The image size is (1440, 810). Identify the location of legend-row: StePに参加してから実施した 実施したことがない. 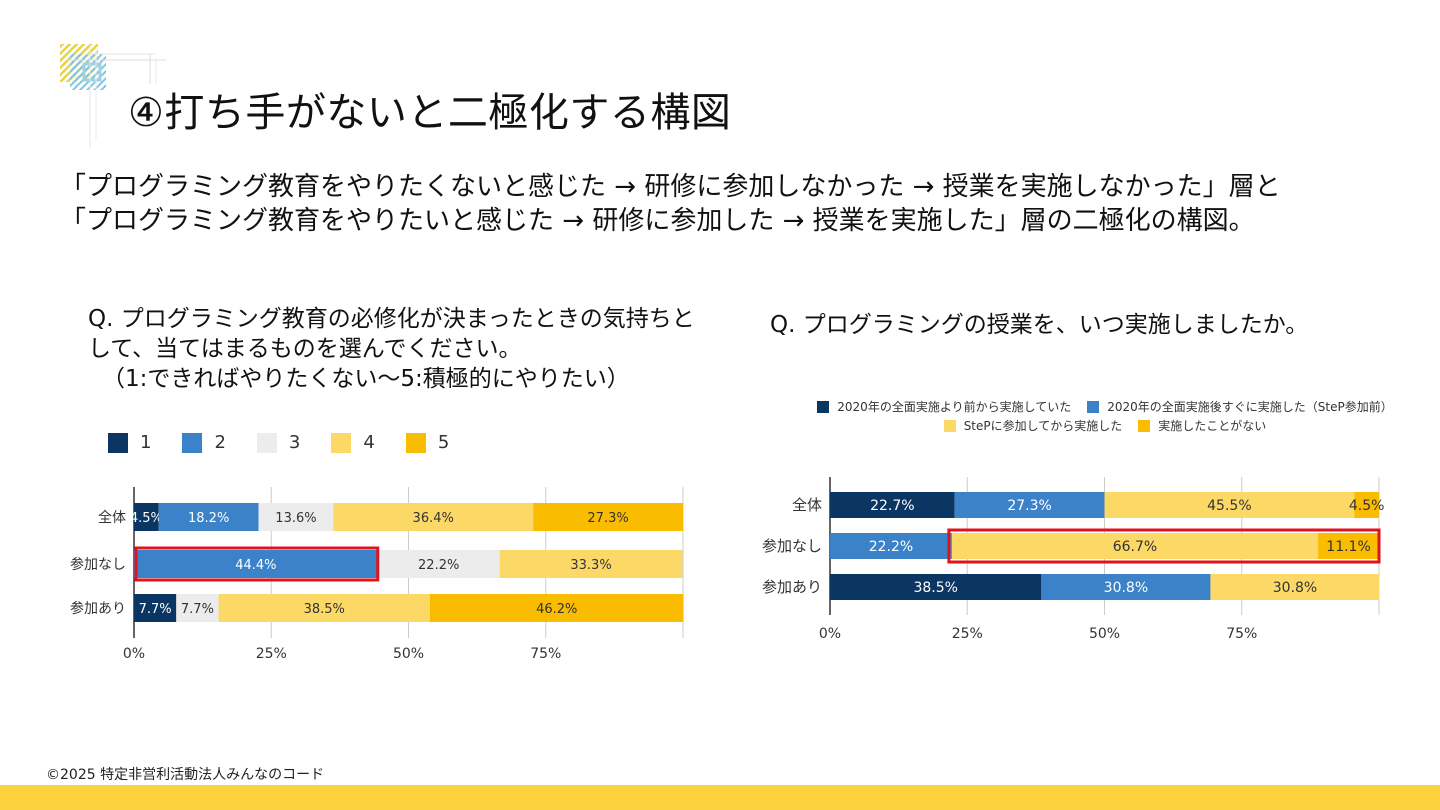
(1105, 425).